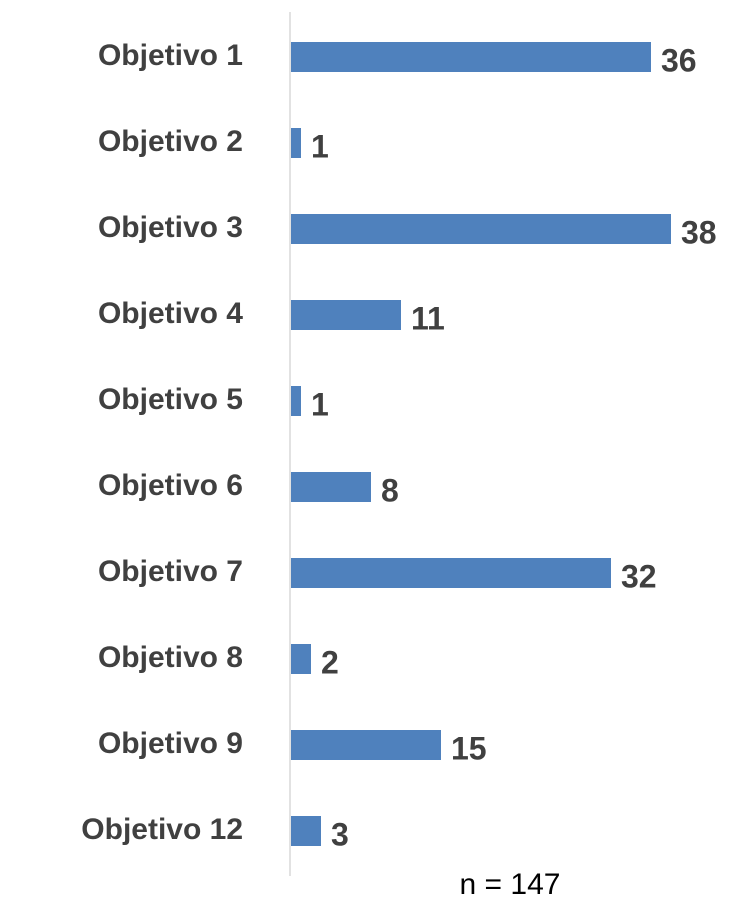  Describe the element at coordinates (170, 743) in the screenshot. I see `category-label: Objetivo 9` at that location.